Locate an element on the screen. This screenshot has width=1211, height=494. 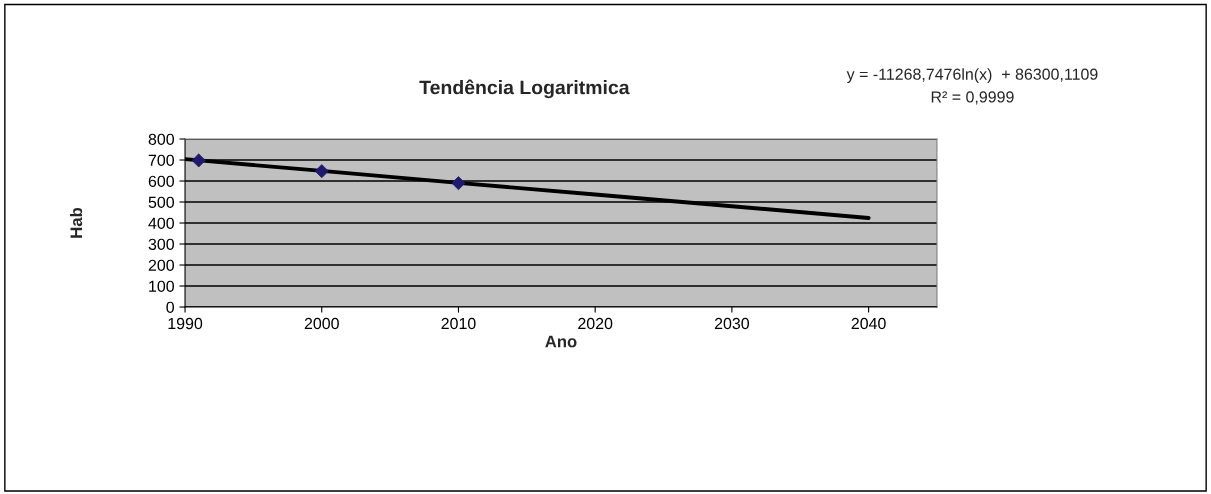
chart-title: Tendência Logaritmica is located at coordinates (524, 89).